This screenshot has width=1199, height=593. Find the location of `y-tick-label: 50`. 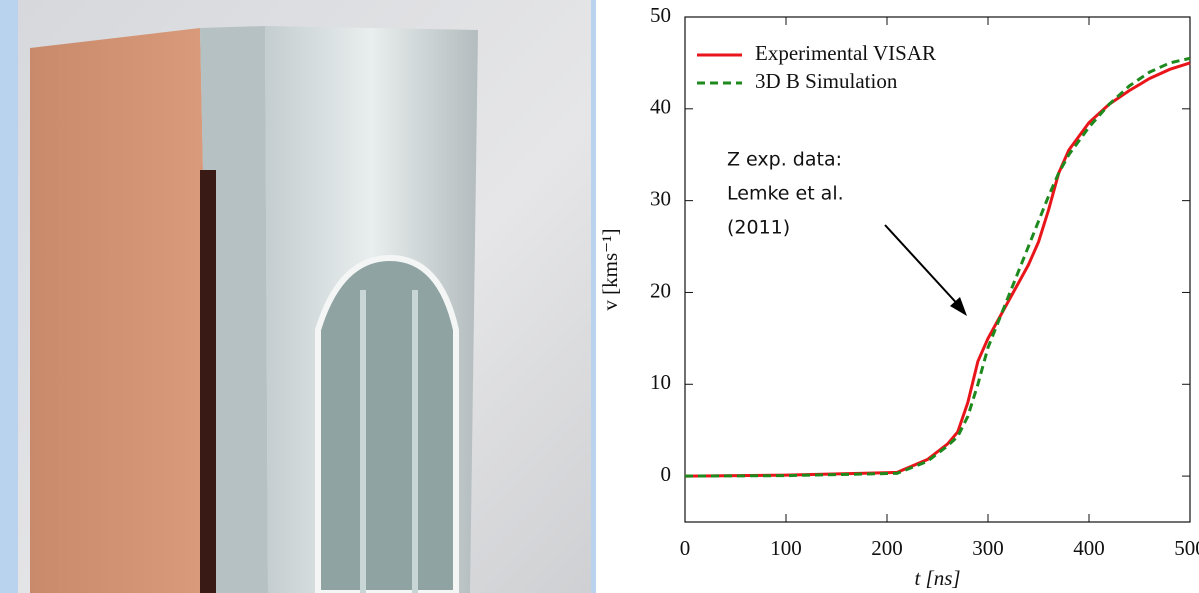

y-tick-label: 50 is located at coordinates (660, 15).